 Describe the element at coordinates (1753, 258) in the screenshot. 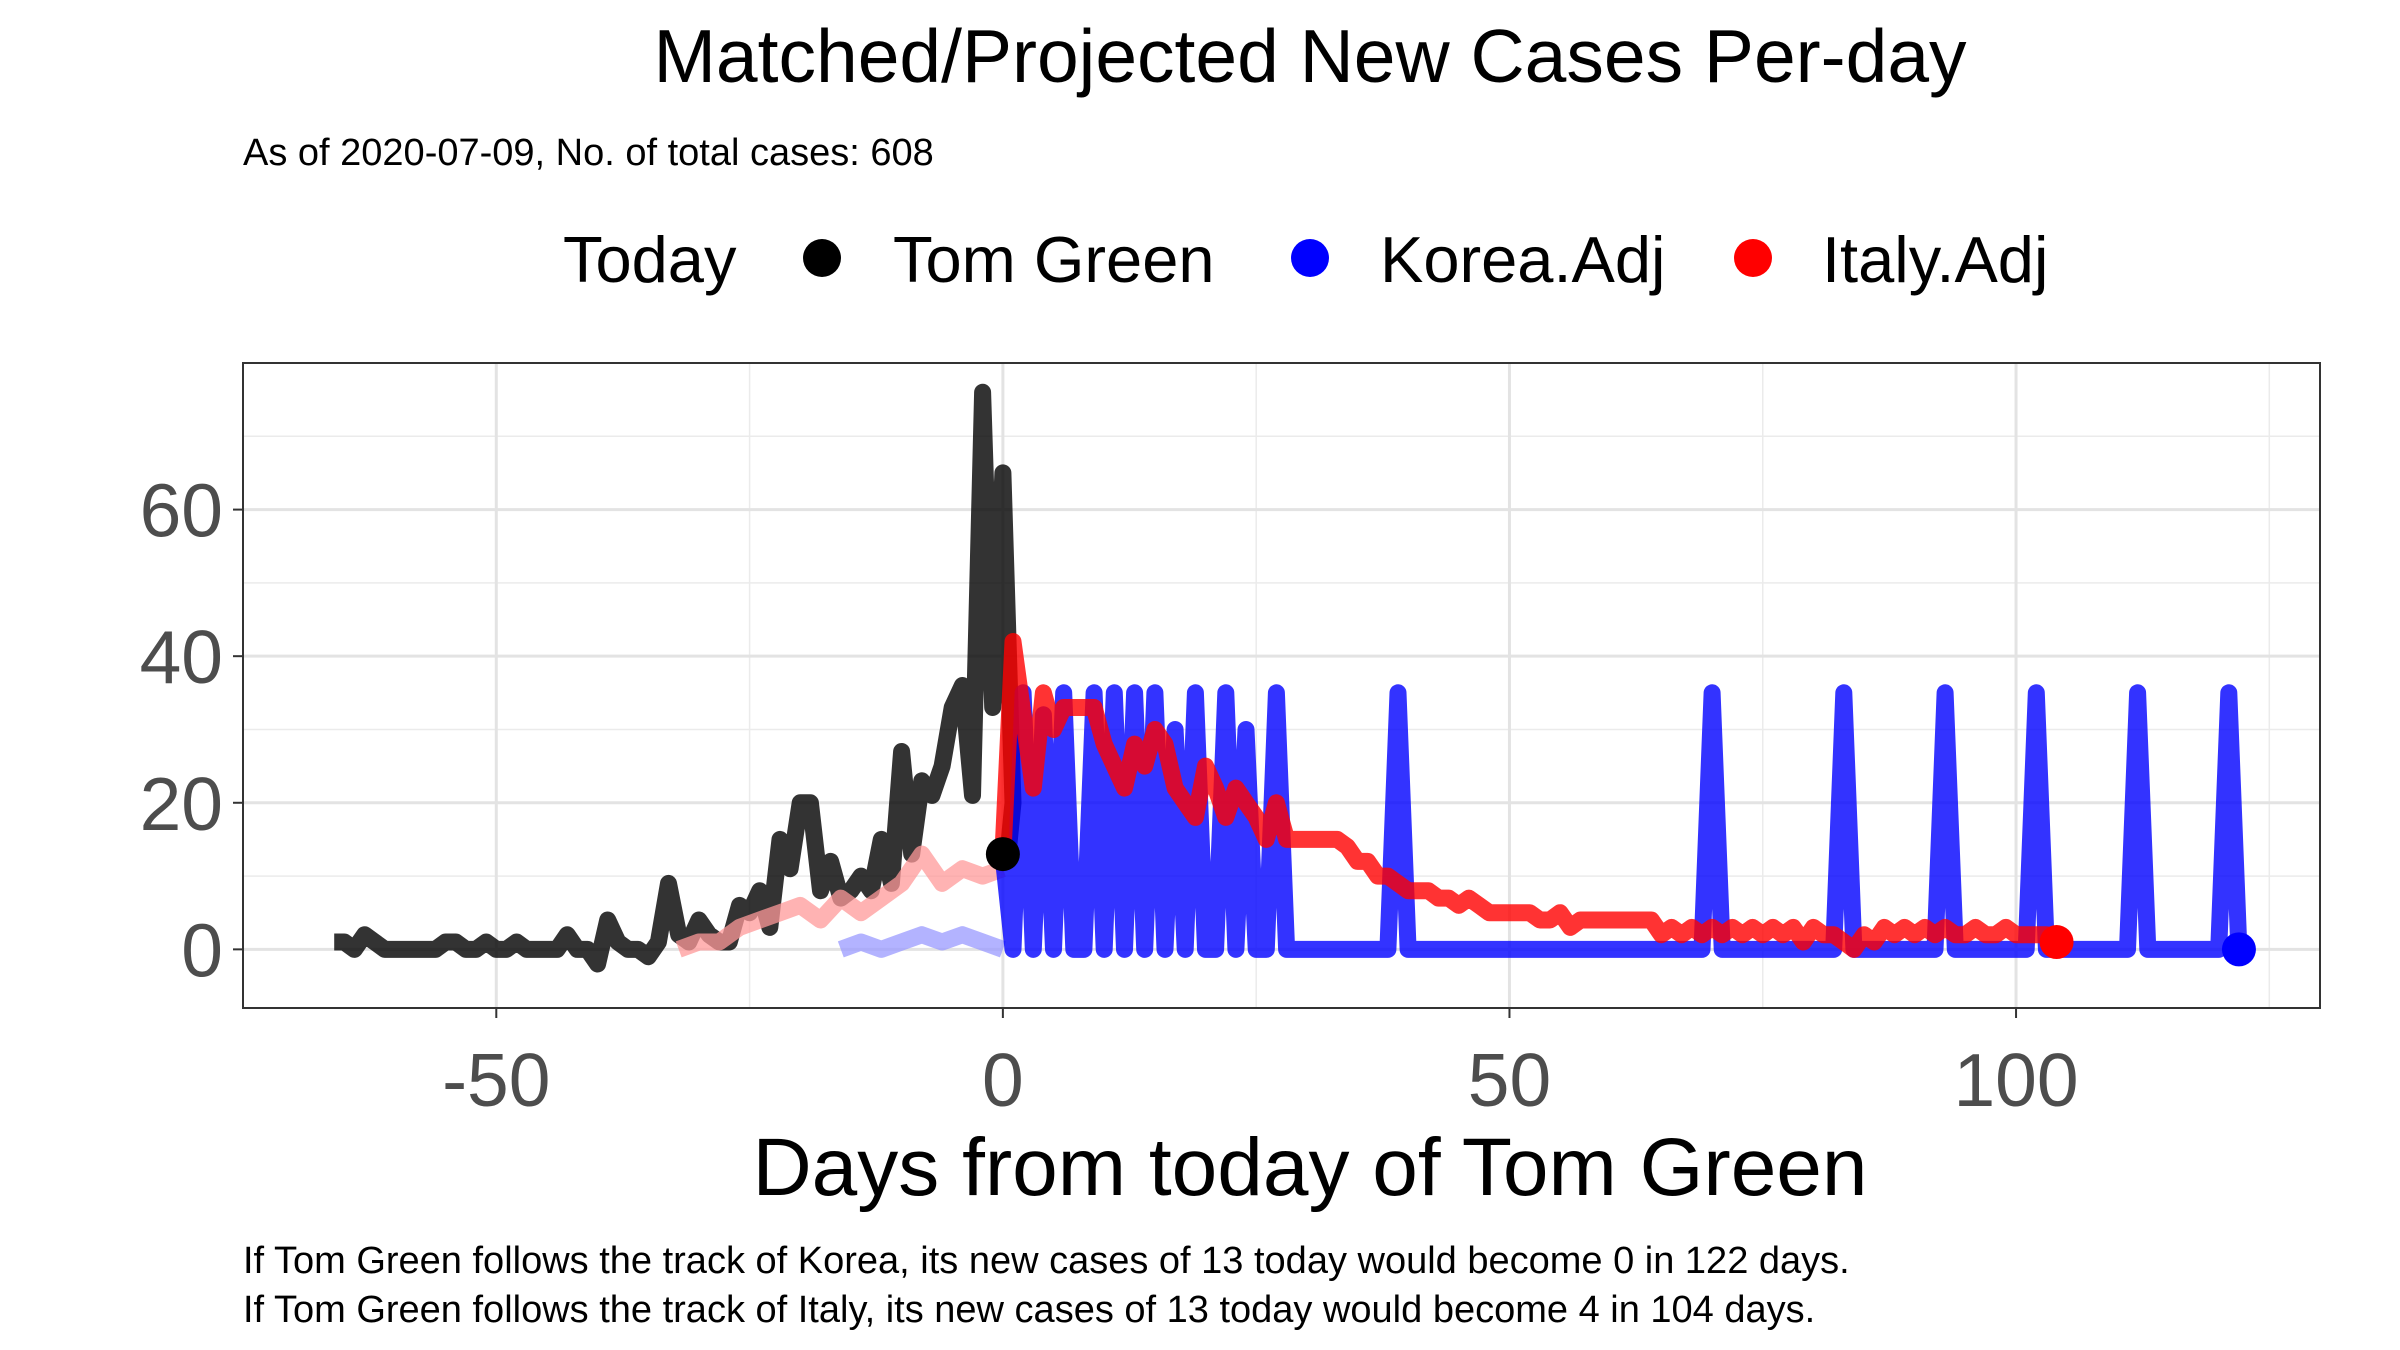

I see `legend-marker-italy` at that location.